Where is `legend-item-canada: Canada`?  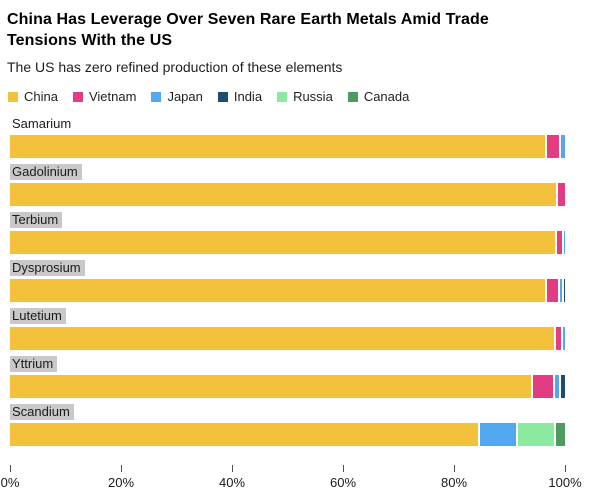
legend-item-canada: Canada is located at coordinates (378, 96).